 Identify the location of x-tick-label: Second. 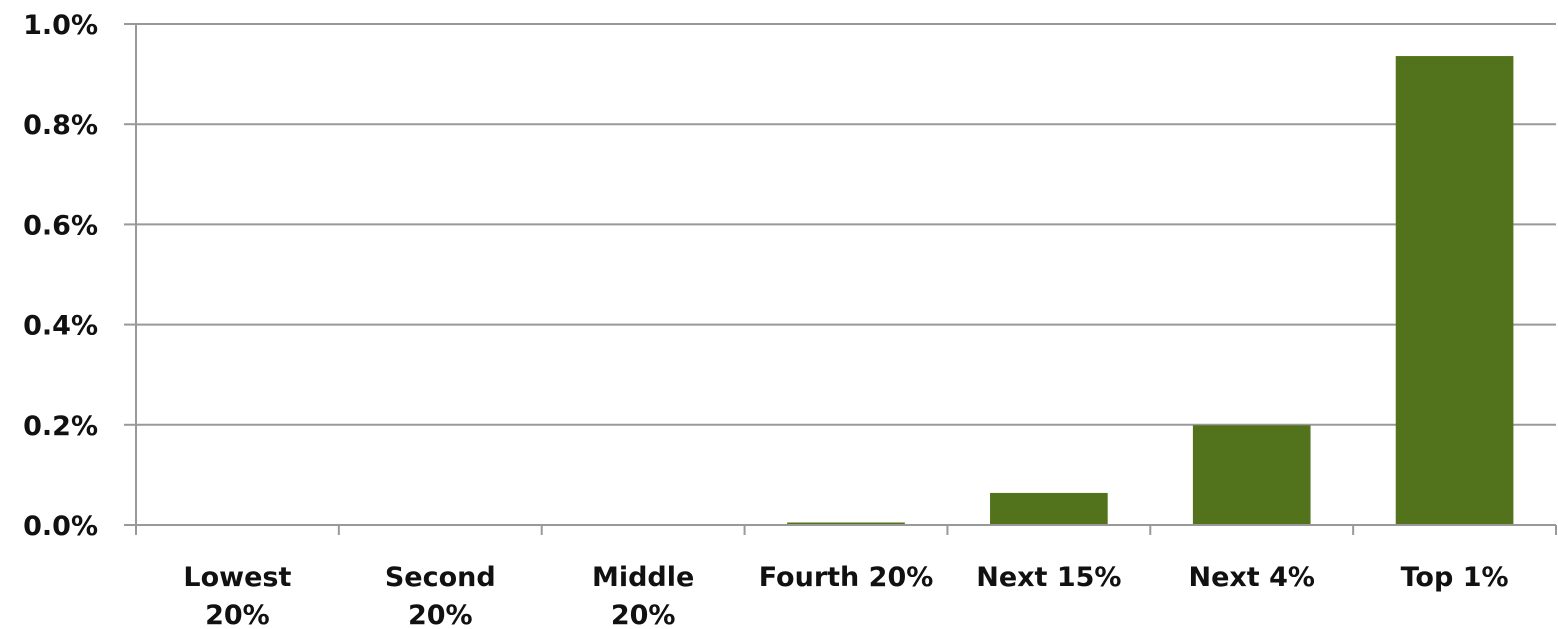
(440, 577).